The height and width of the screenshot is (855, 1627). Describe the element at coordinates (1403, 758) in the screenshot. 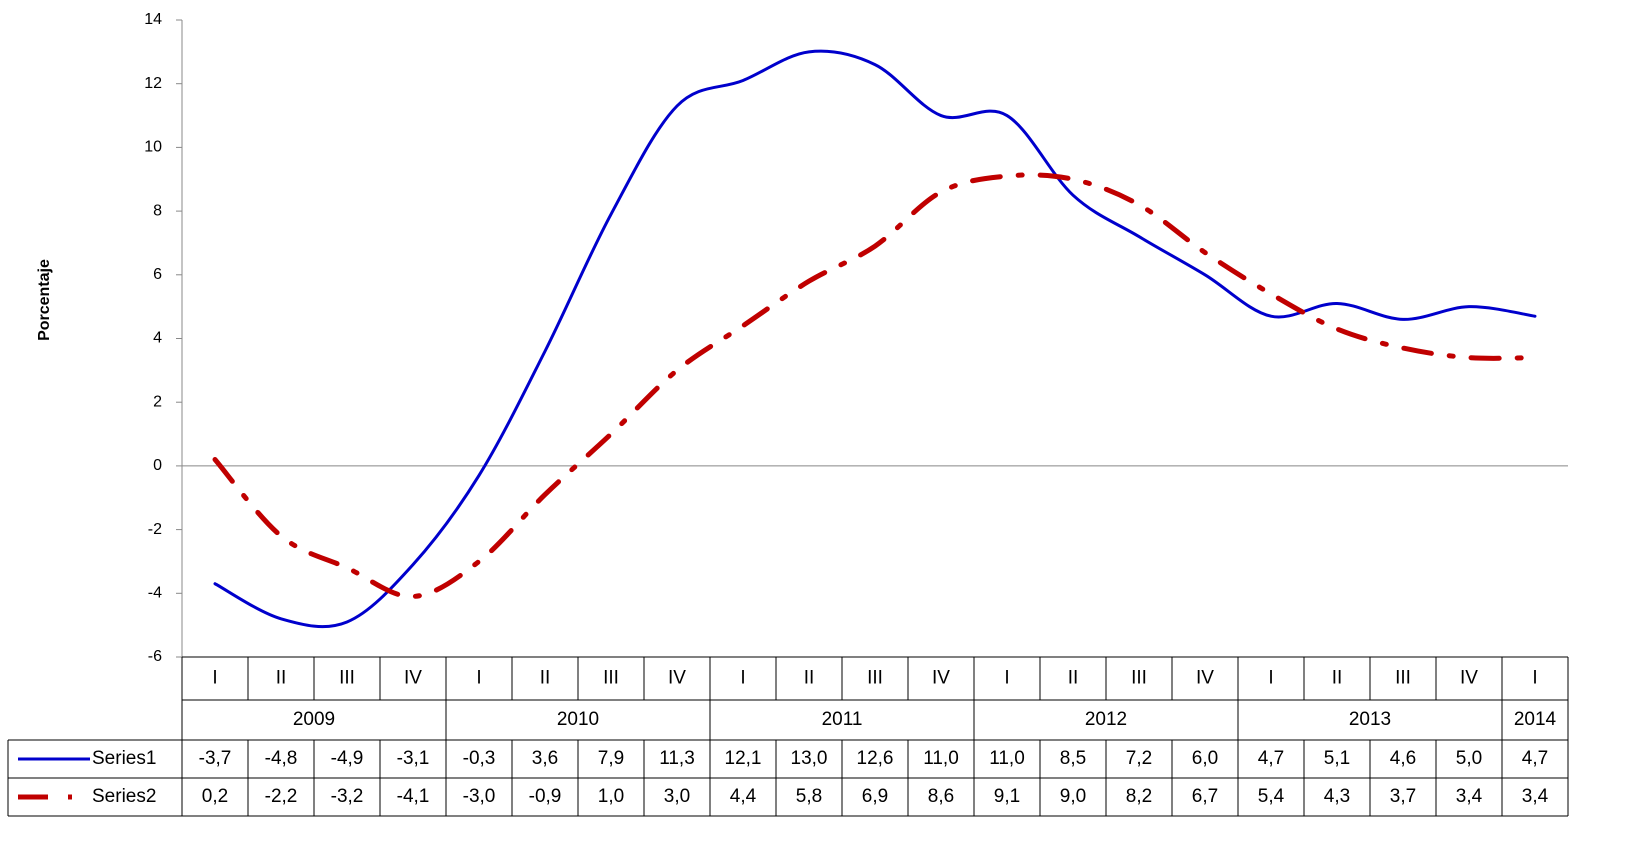

I see `data-label: 4,6` at that location.